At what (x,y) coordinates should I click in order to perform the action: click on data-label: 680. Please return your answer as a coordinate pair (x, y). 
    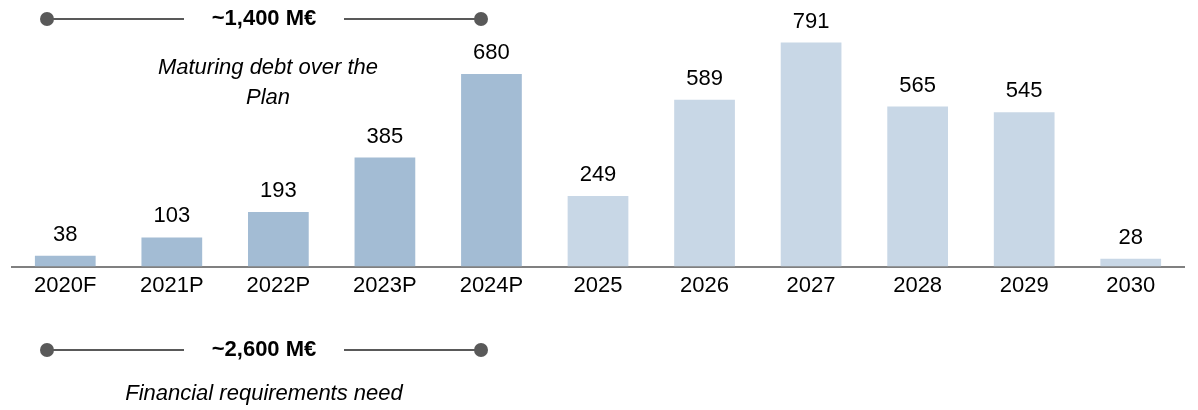
    Looking at the image, I should click on (491, 52).